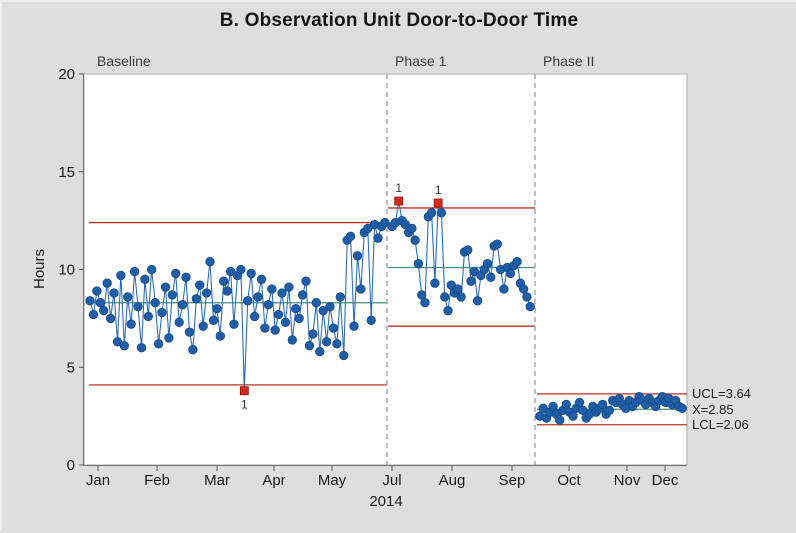 The image size is (796, 533). Describe the element at coordinates (665, 480) in the screenshot. I see `x-tick-label: Dec` at that location.